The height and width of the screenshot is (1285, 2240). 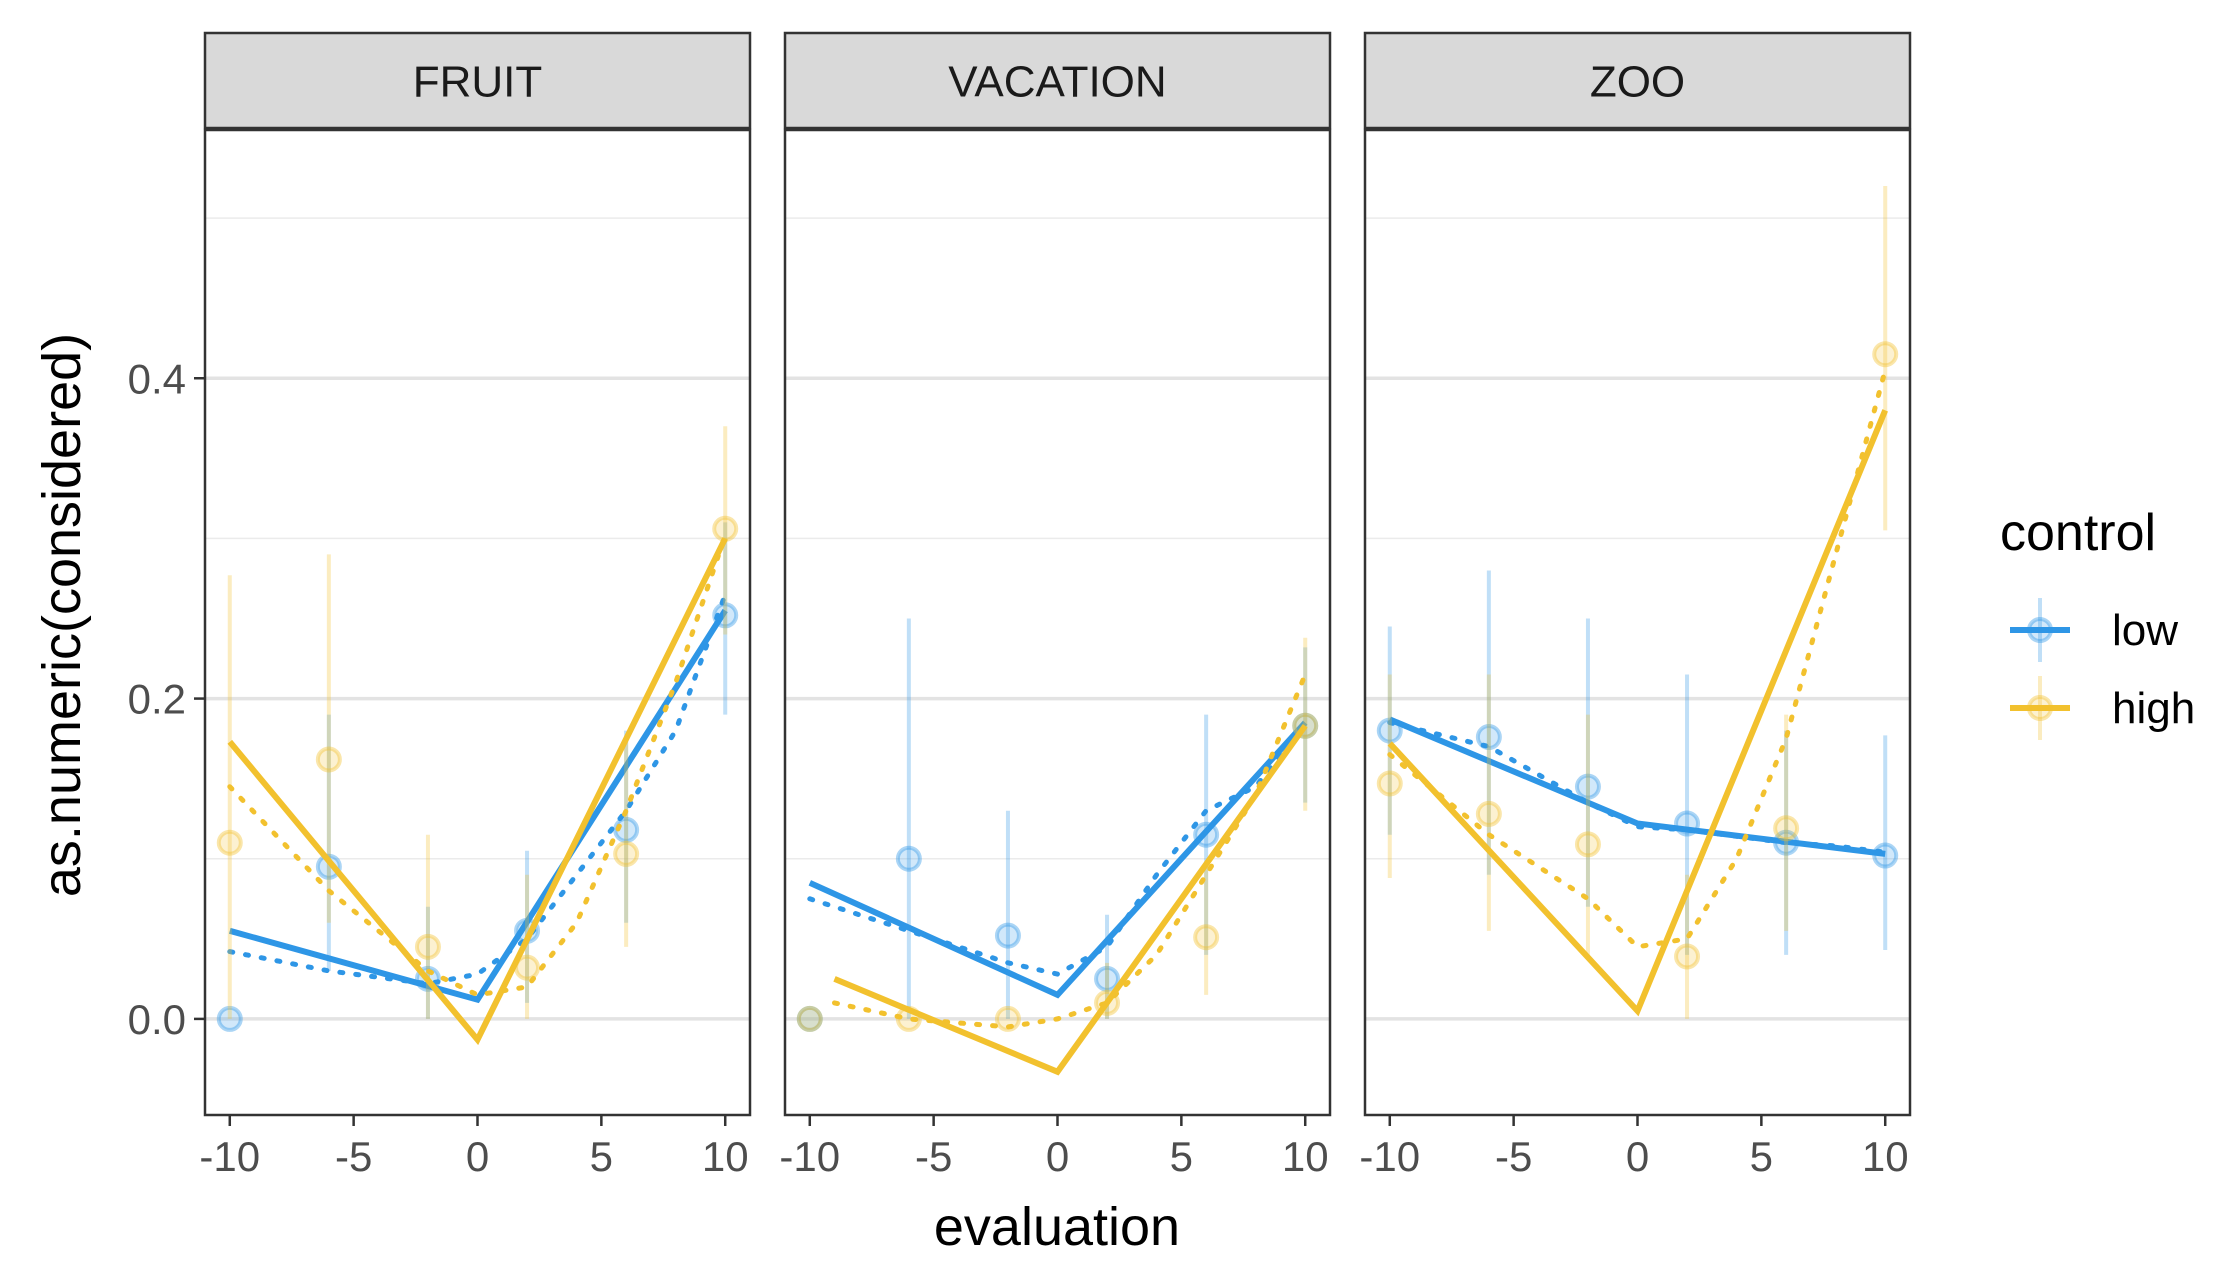 What do you see at coordinates (157, 378) in the screenshot?
I see `y-tick-label: 0.4` at bounding box center [157, 378].